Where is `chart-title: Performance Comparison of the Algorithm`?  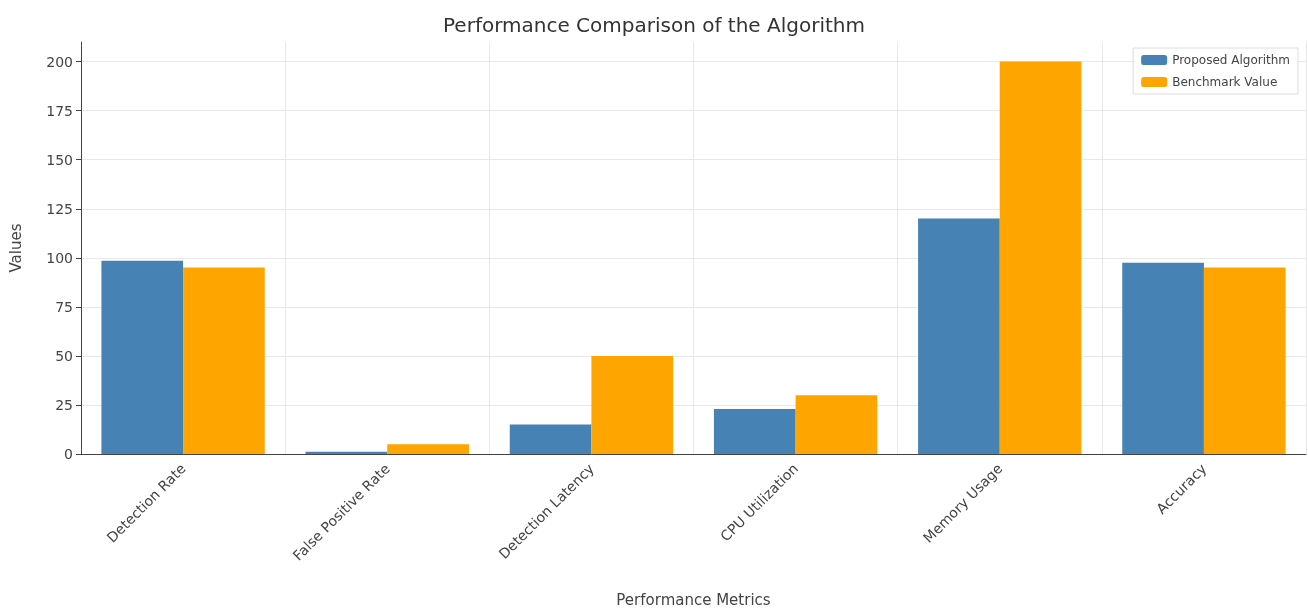 chart-title: Performance Comparison of the Algorithm is located at coordinates (654, 25).